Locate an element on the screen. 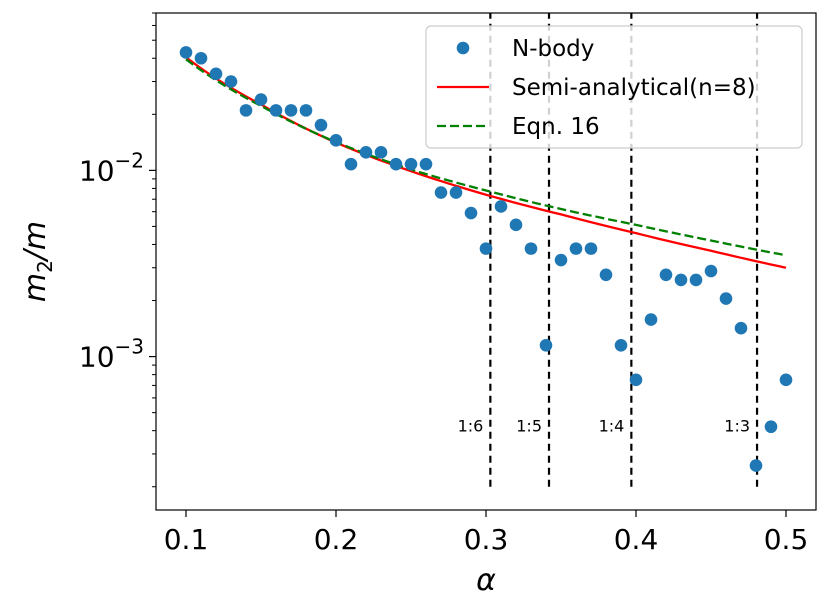 The height and width of the screenshot is (611, 830). y-axis-label-tail: /m is located at coordinates (35, 242).